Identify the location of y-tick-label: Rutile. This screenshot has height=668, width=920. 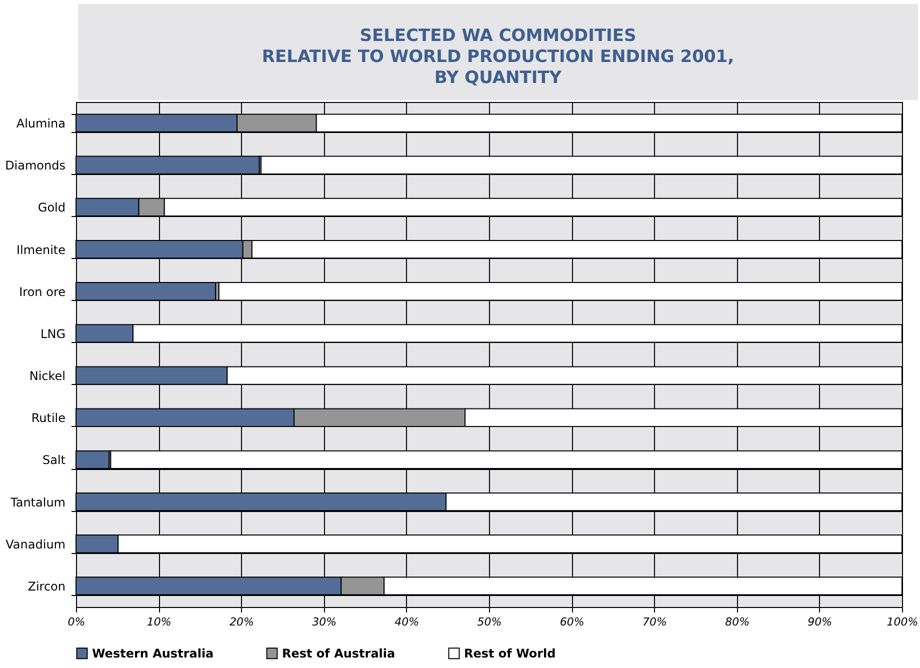
(48, 418).